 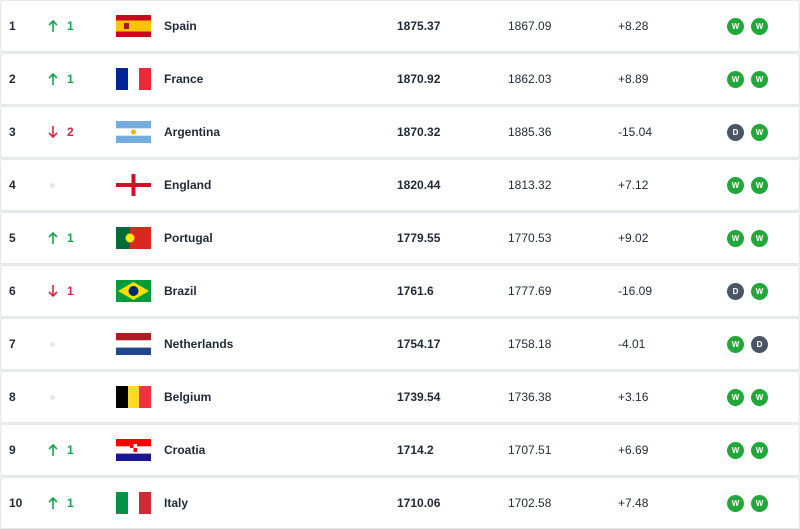 What do you see at coordinates (530, 132) in the screenshot?
I see `previous-points: 1885.36` at bounding box center [530, 132].